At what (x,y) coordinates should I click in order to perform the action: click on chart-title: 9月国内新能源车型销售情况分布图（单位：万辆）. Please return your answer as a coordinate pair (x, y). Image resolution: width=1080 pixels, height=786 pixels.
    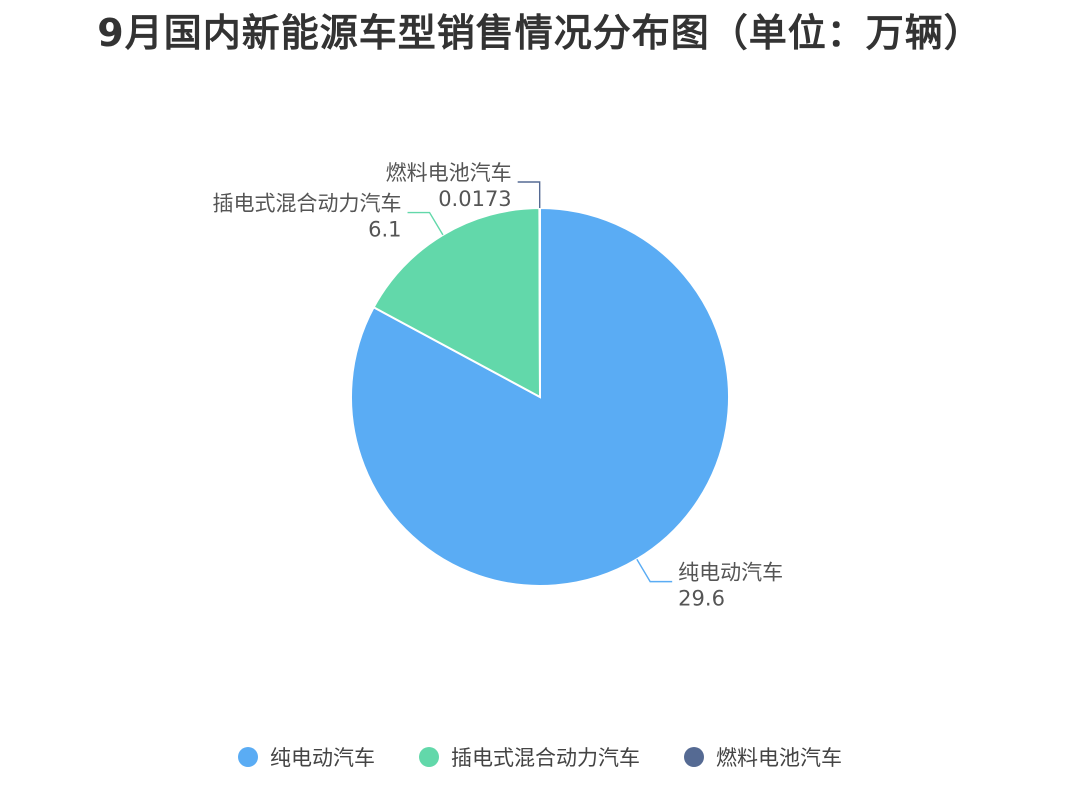
    Looking at the image, I should click on (540, 33).